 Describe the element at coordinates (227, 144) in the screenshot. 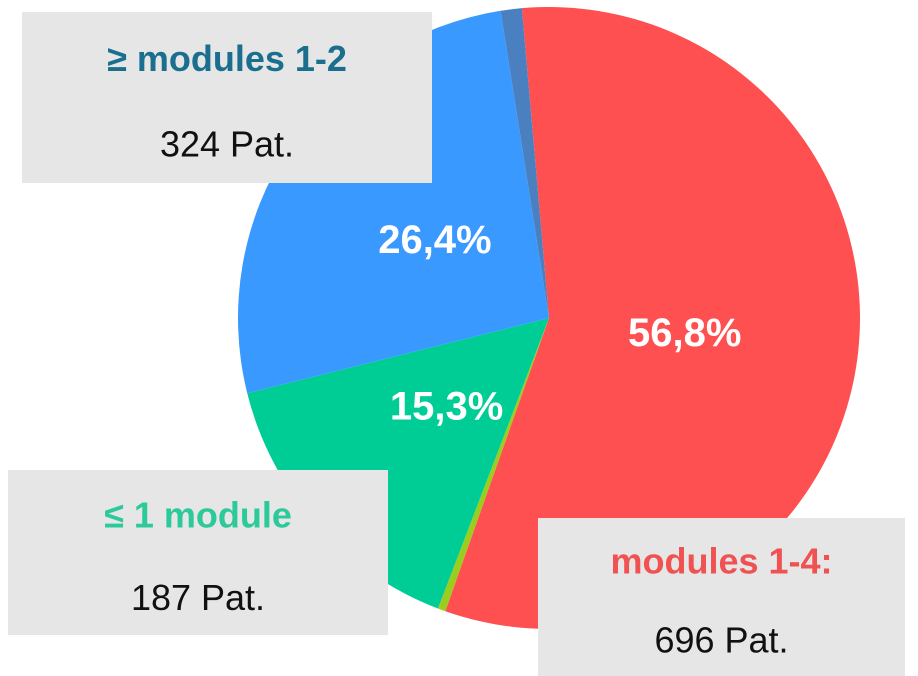

I see `callout-count: 324 Pat.` at that location.